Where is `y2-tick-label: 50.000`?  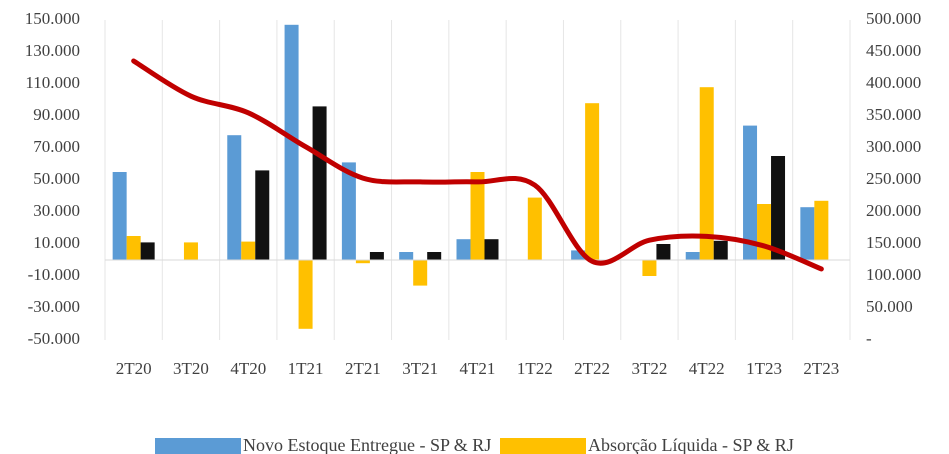
y2-tick-label: 50.000 is located at coordinates (889, 306).